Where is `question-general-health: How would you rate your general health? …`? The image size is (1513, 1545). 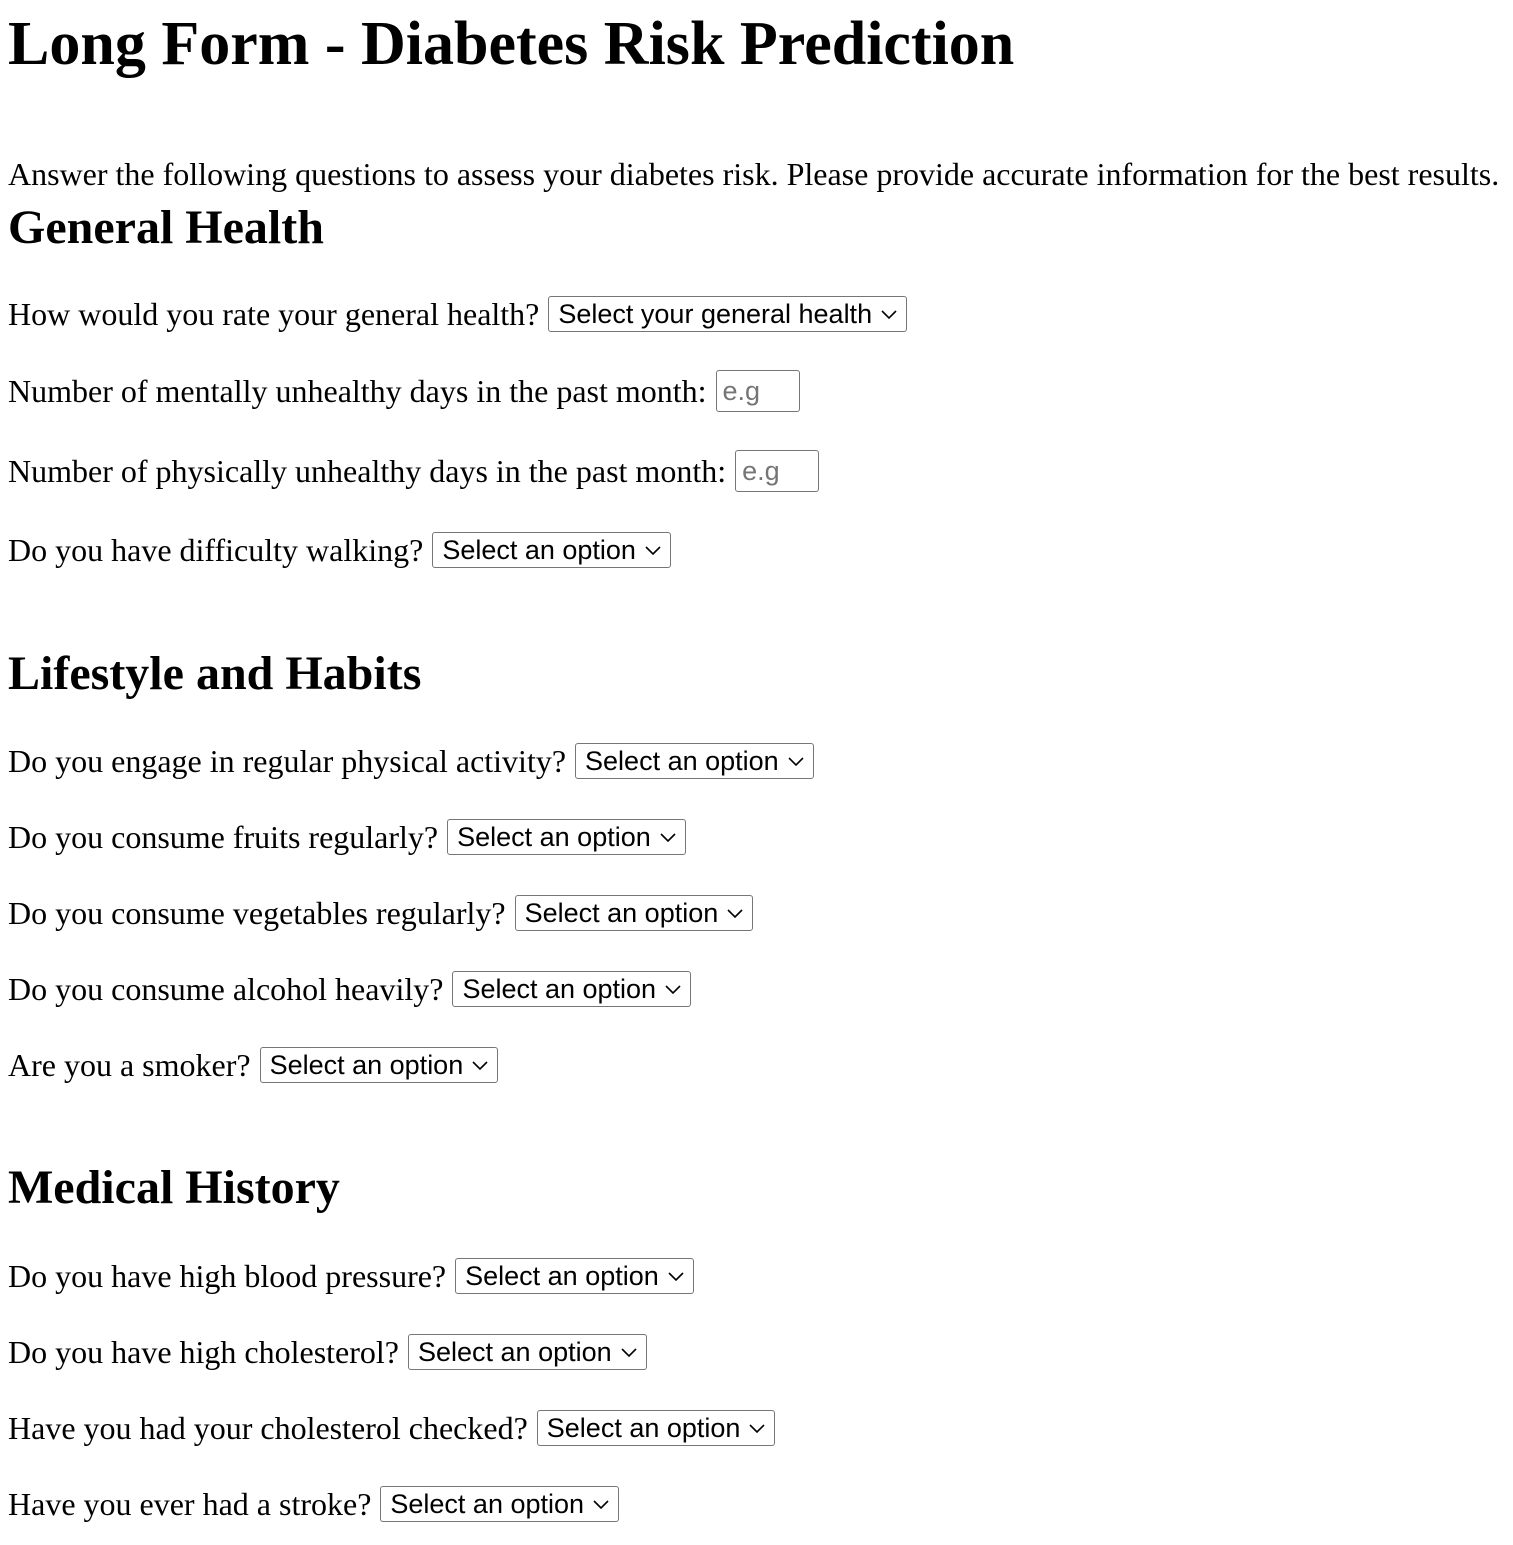
question-general-health: How would you rate your general health? … is located at coordinates (458, 314).